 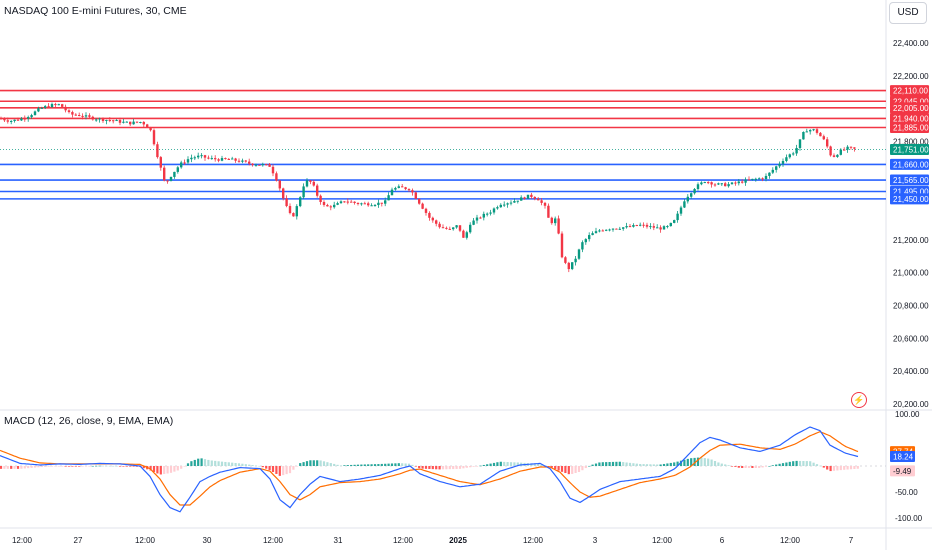 What do you see at coordinates (908, 13) in the screenshot?
I see `currency-button: USD` at bounding box center [908, 13].